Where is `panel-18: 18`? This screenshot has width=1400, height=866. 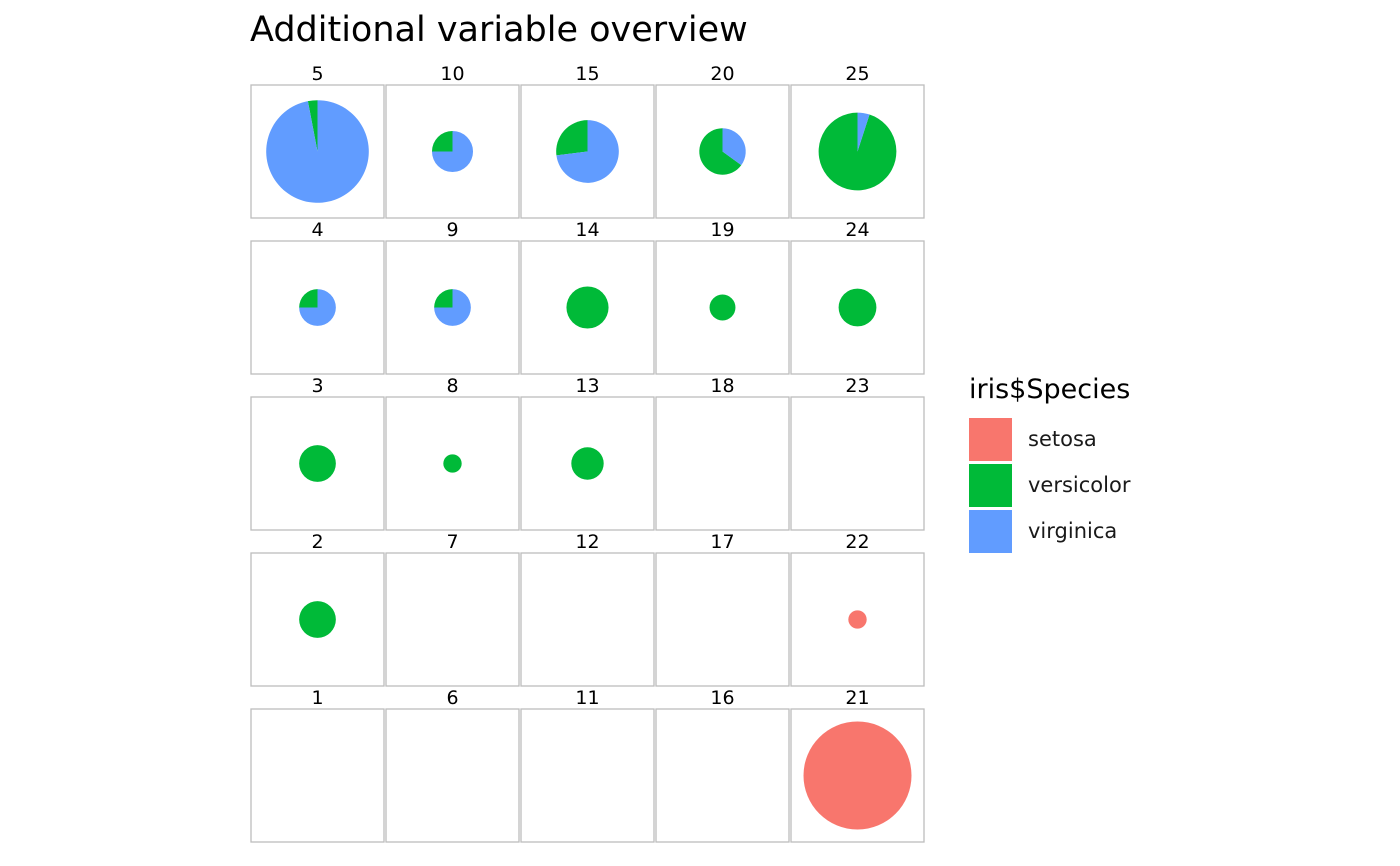 panel-18: 18 is located at coordinates (722, 453).